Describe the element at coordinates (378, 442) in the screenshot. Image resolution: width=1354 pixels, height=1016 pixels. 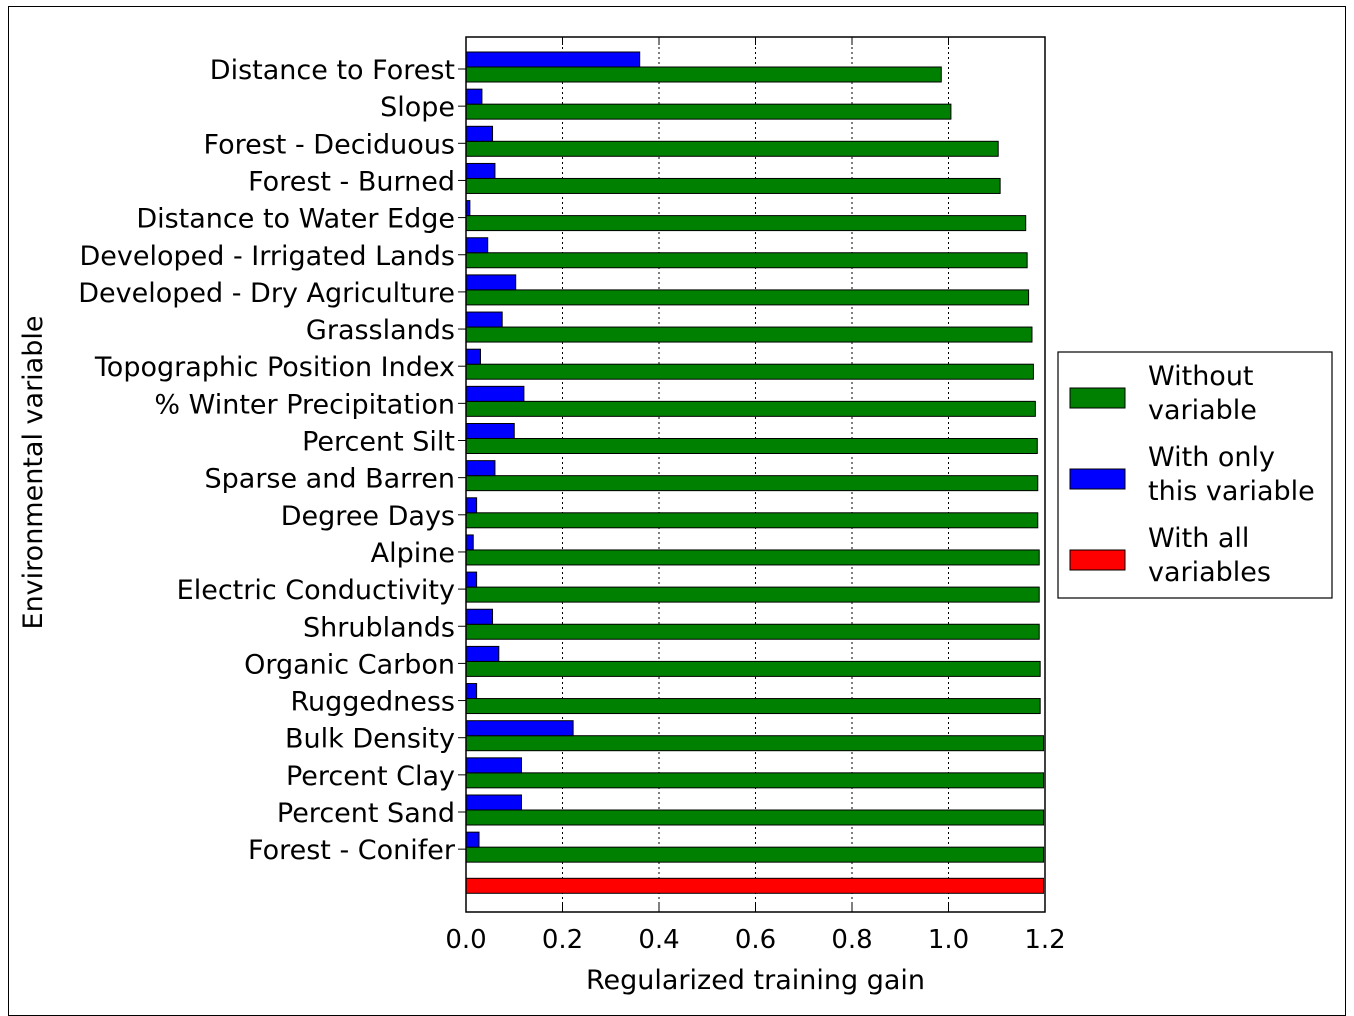
I see `category-label: Percent Silt` at that location.